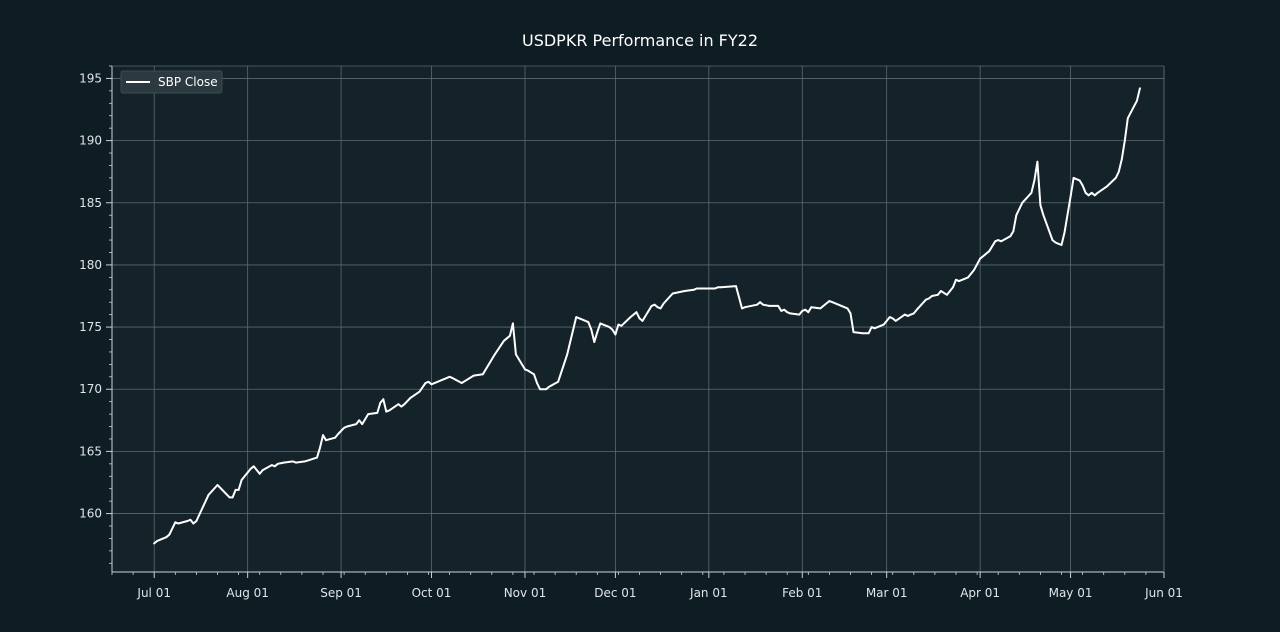 Image resolution: width=1280 pixels, height=632 pixels. What do you see at coordinates (90, 514) in the screenshot?
I see `y-tick-label: 160` at bounding box center [90, 514].